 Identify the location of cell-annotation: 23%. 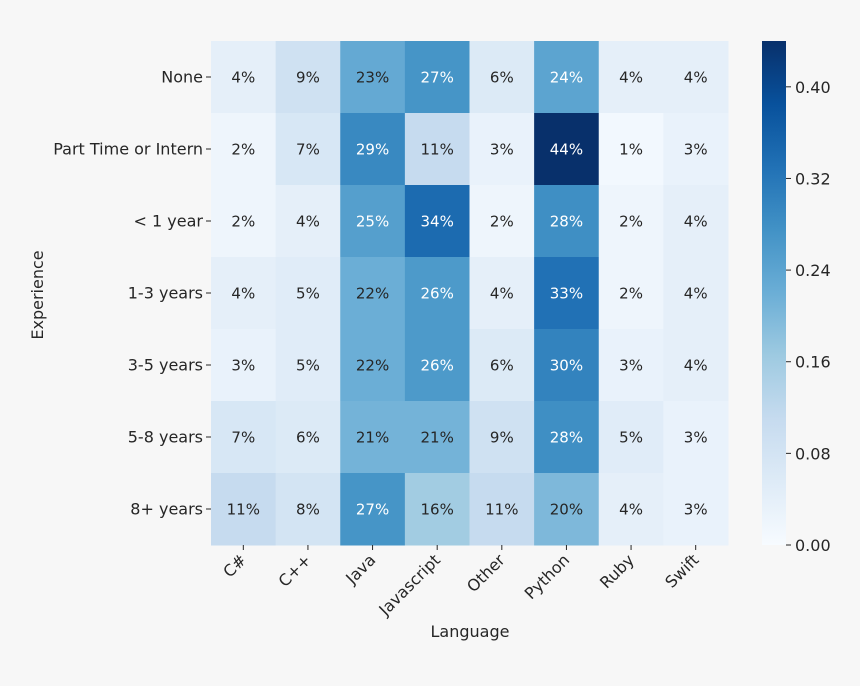
(372, 78).